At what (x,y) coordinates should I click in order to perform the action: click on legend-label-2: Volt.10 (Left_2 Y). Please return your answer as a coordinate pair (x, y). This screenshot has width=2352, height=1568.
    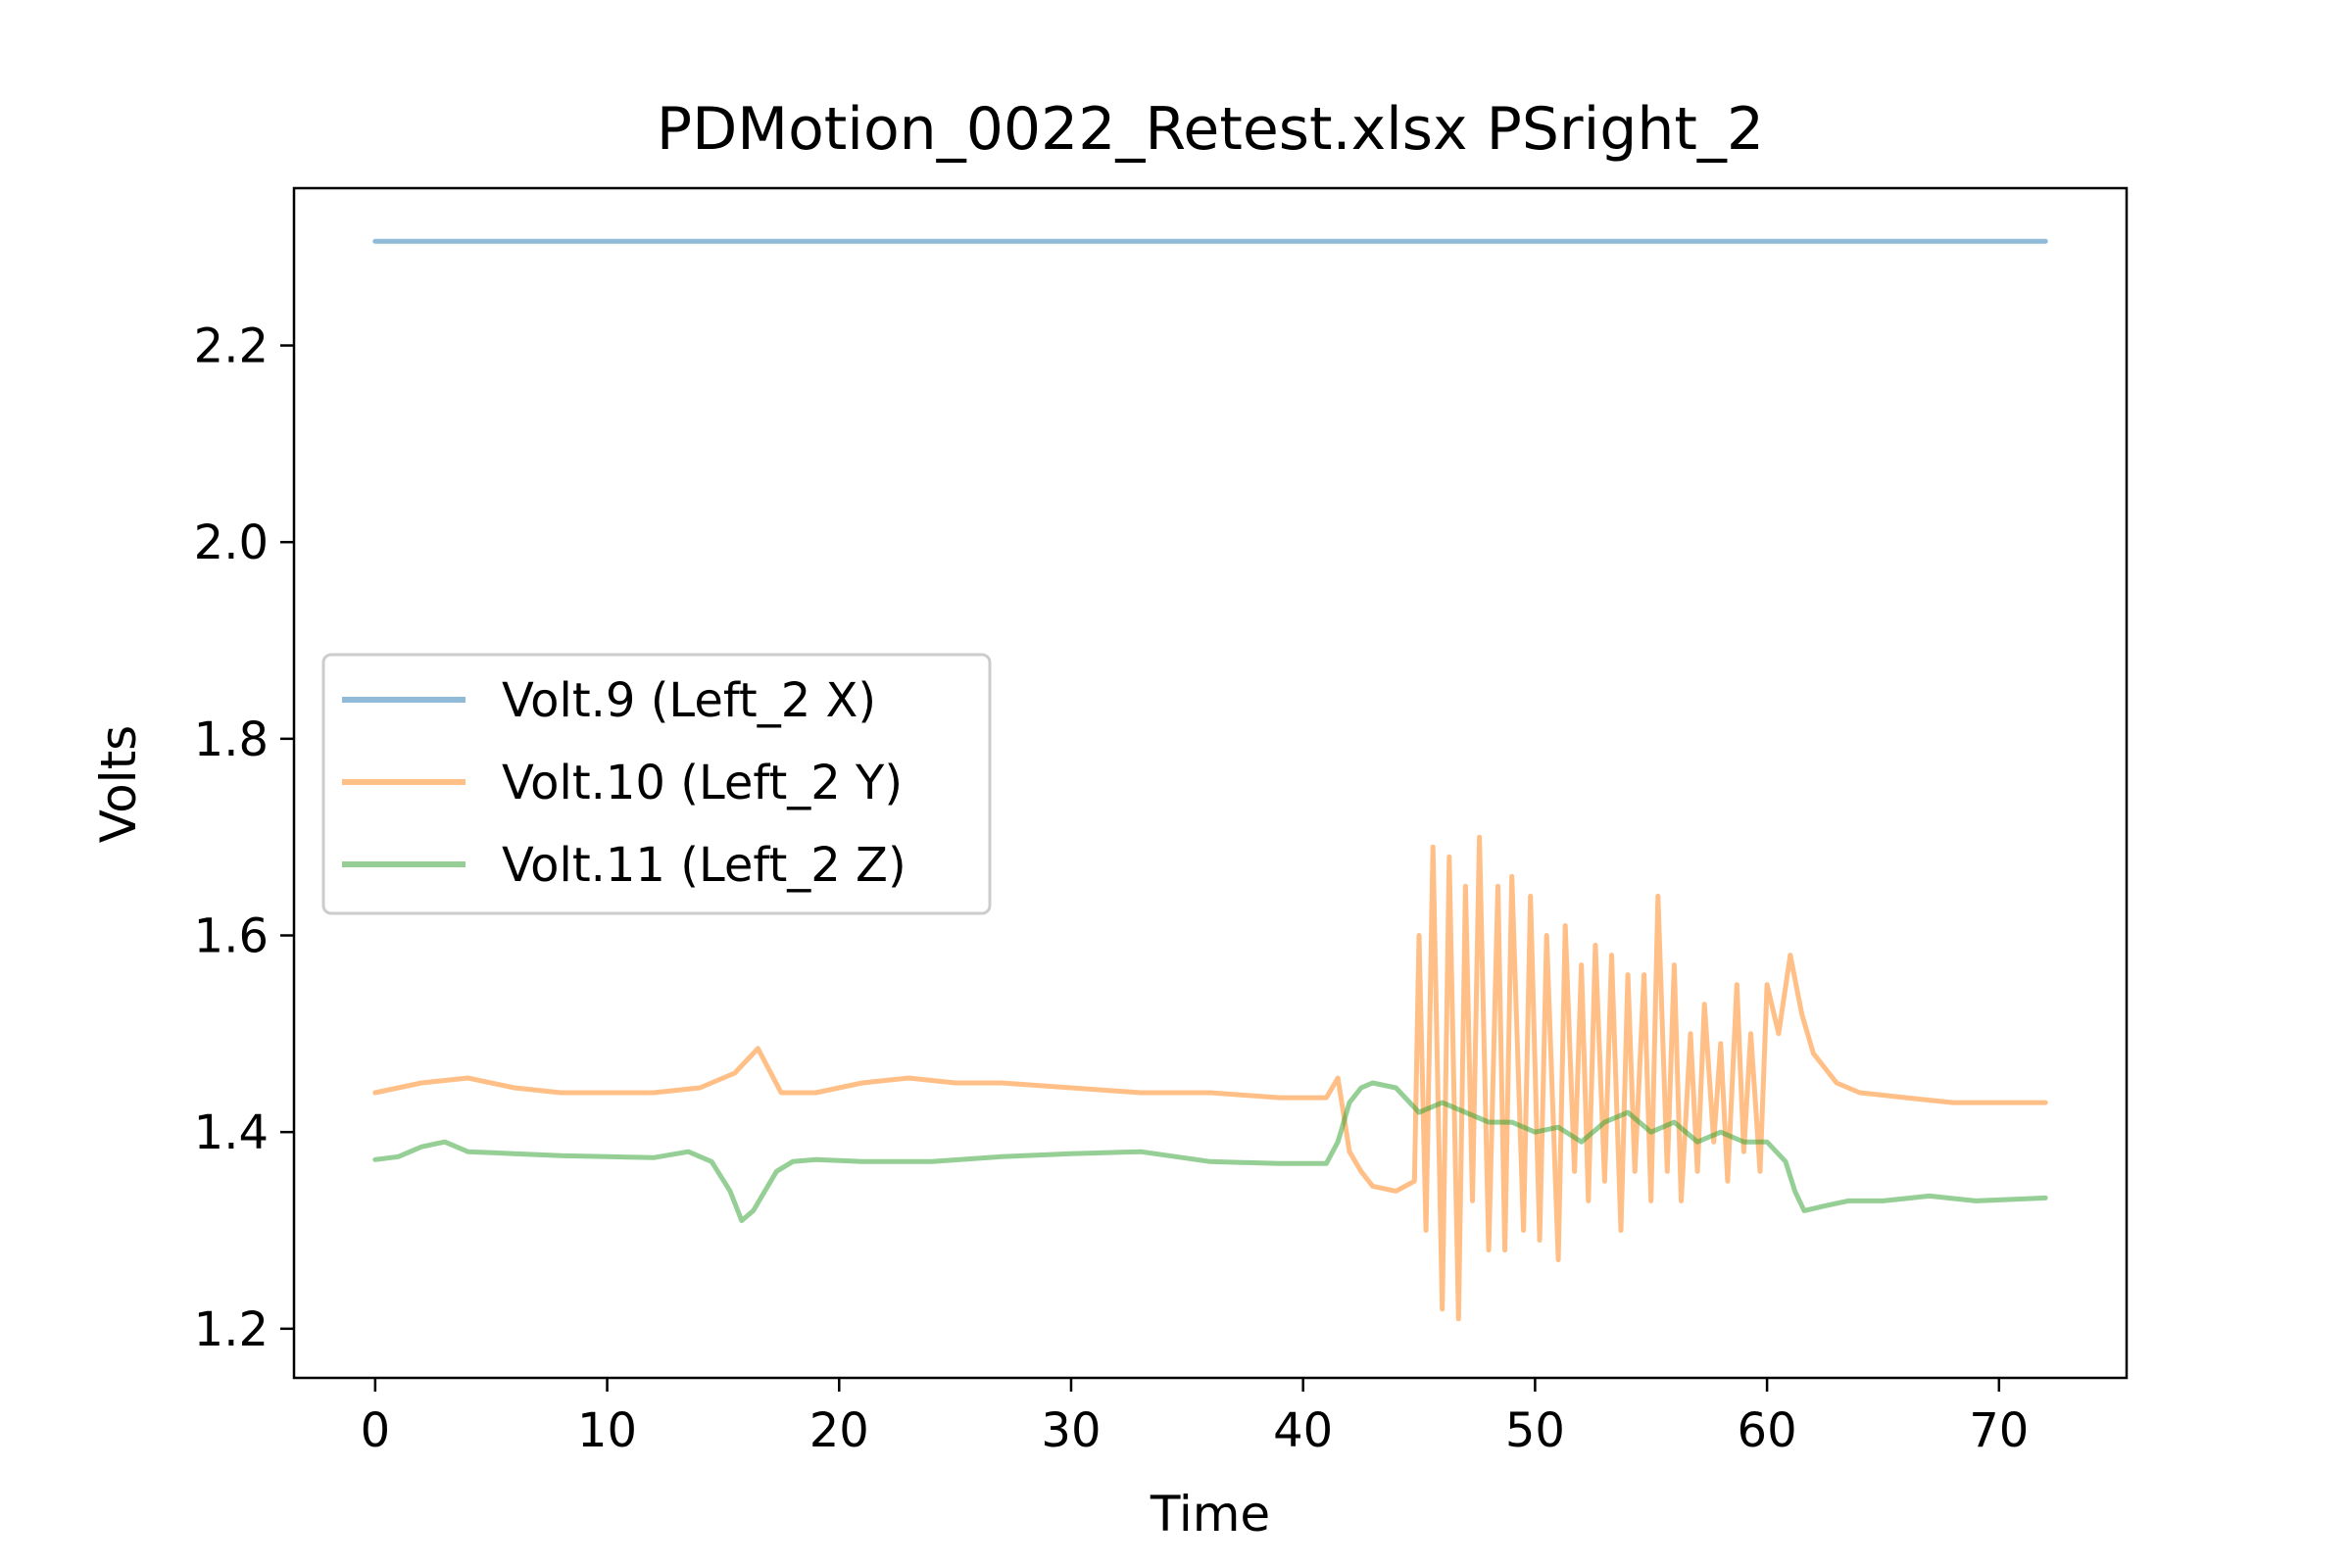
    Looking at the image, I should click on (702, 783).